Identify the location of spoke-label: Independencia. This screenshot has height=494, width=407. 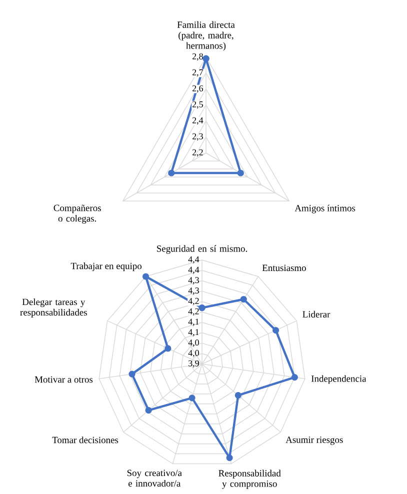
(338, 379).